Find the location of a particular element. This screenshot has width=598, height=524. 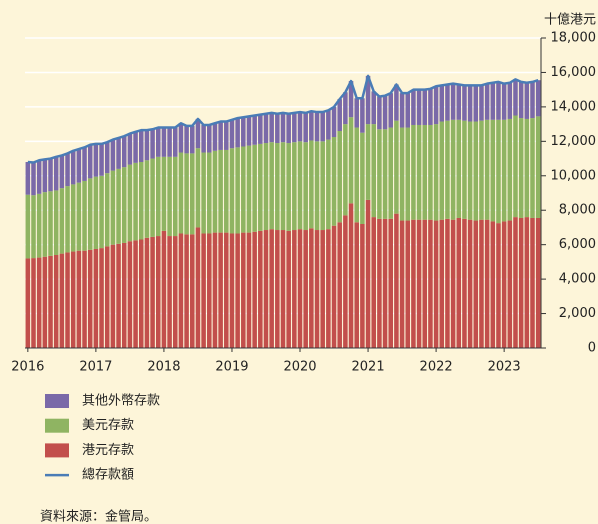

y-tick-label: 0 is located at coordinates (592, 348).